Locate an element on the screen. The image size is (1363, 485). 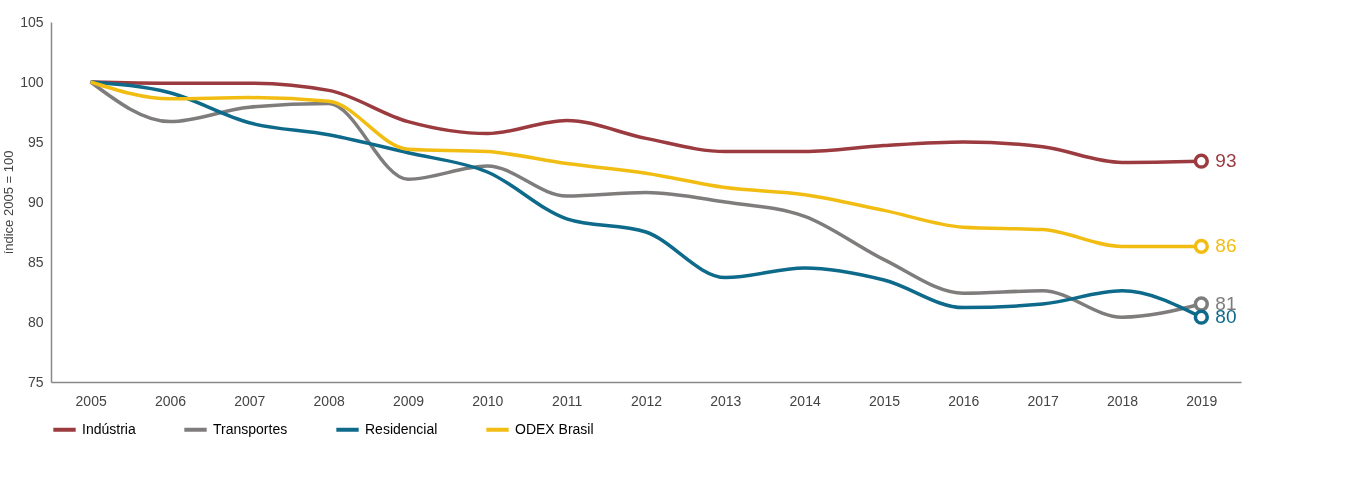
y-tick-label: 90 is located at coordinates (35, 201).